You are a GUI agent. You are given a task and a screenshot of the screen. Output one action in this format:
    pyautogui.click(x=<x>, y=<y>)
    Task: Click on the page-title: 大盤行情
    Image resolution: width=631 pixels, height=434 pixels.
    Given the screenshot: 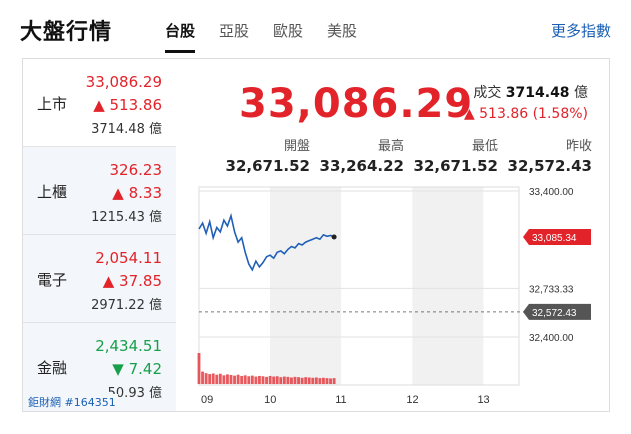 What is the action you would take?
    pyautogui.click(x=66, y=32)
    